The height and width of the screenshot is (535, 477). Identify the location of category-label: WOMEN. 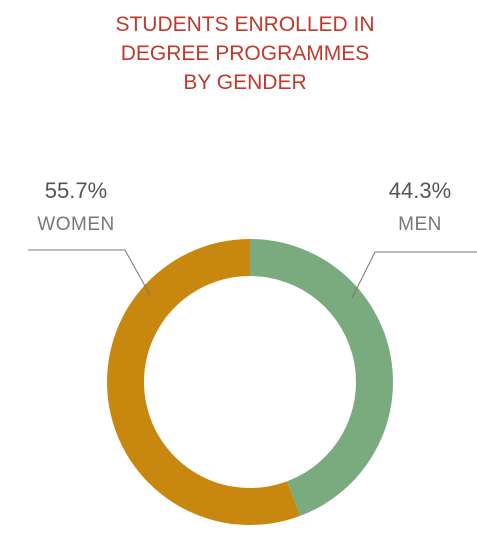
(75, 224).